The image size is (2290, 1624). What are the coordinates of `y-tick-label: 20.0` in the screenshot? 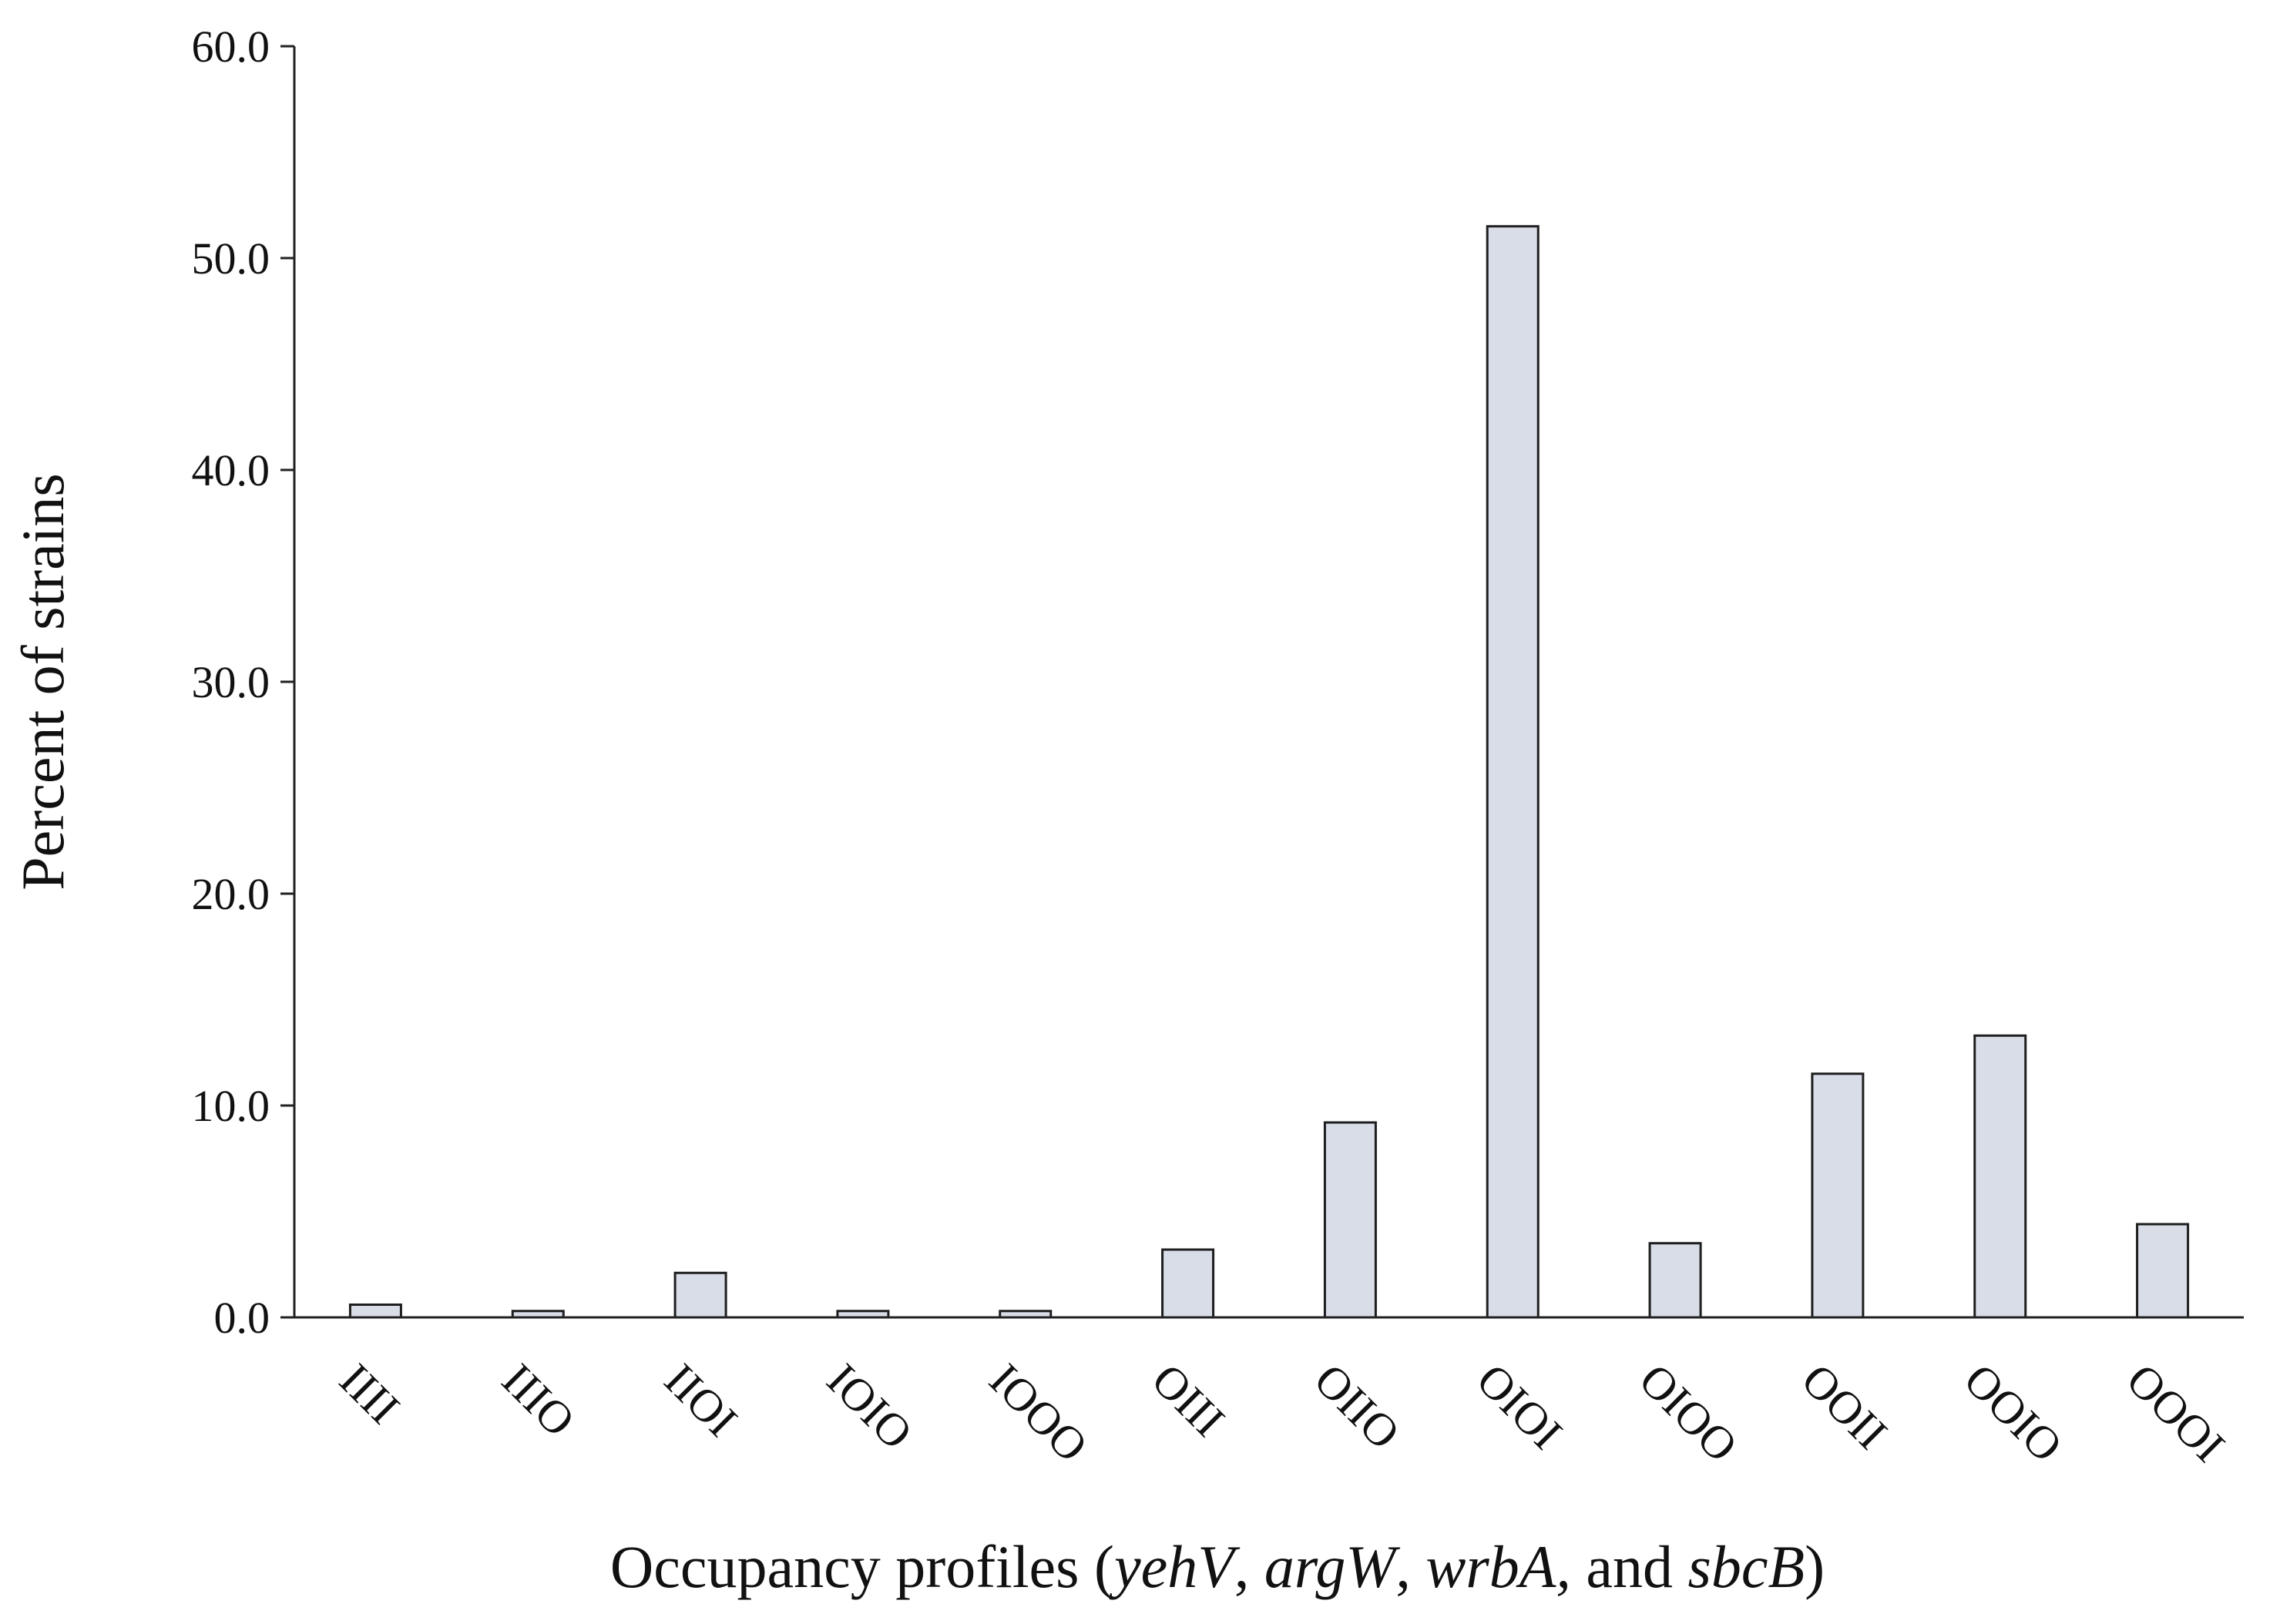 It's located at (231, 894).